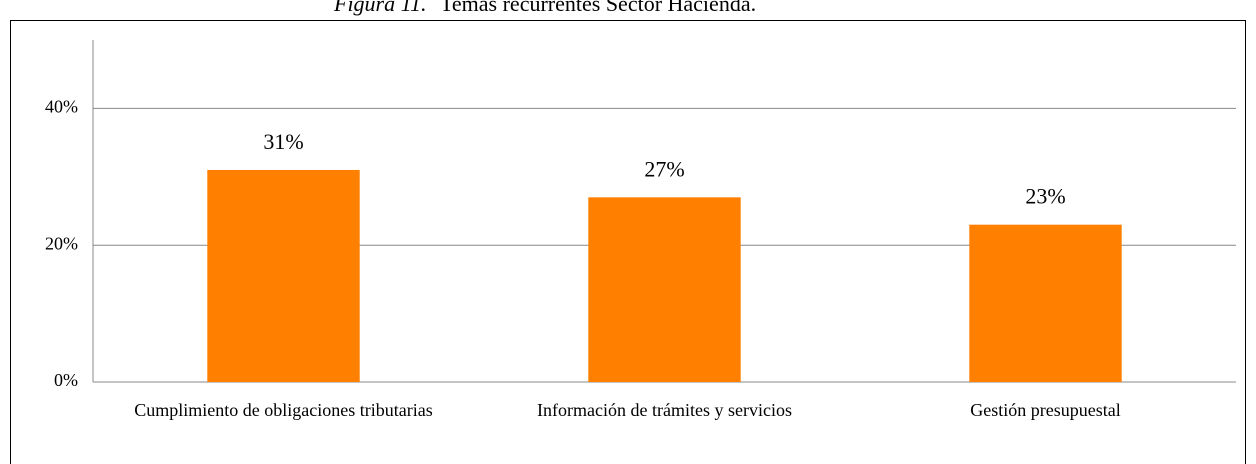 The image size is (1256, 464). Describe the element at coordinates (664, 410) in the screenshot. I see `x-tick-label: Información de trámites y servicios` at that location.